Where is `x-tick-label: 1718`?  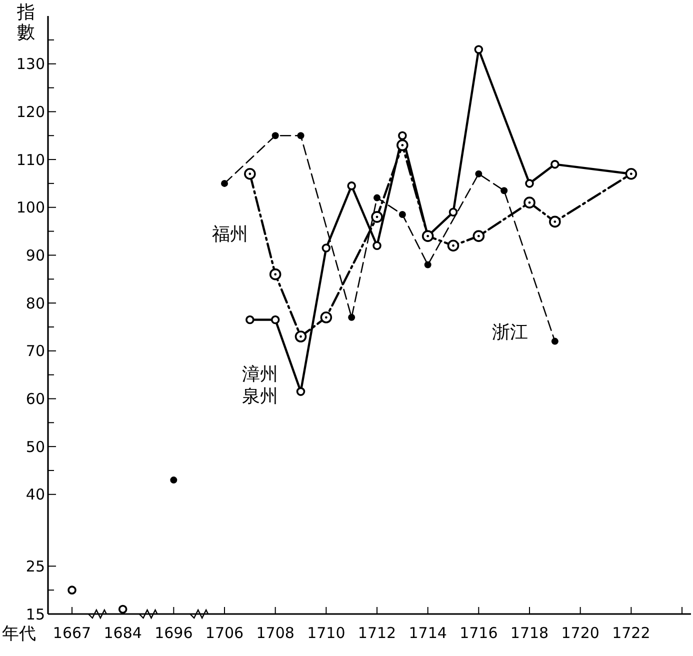 x-tick-label: 1718 is located at coordinates (529, 633).